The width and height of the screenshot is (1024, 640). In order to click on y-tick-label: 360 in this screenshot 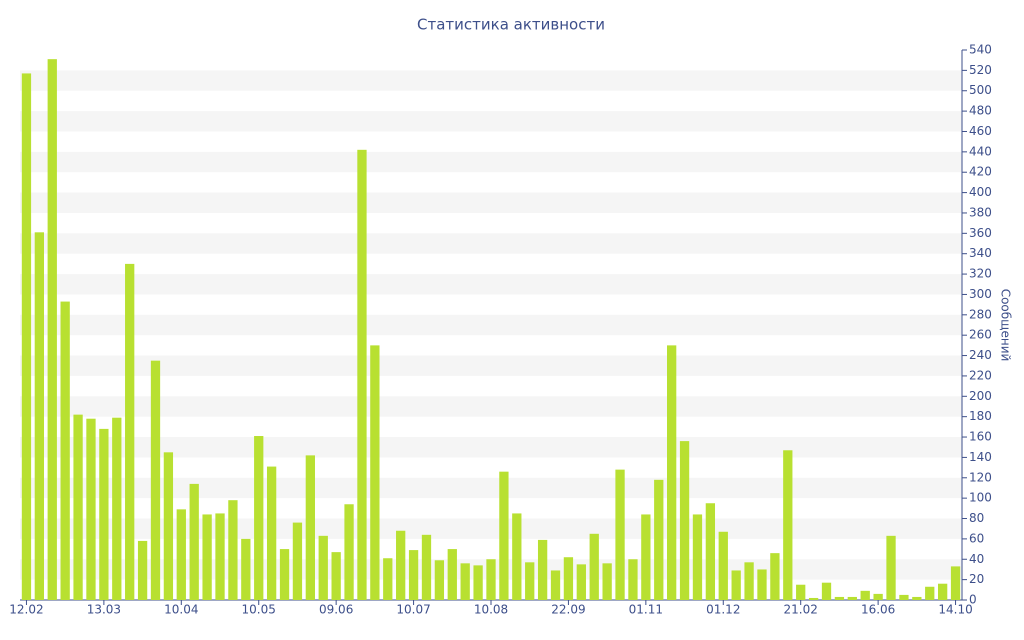, I will do `click(980, 233)`.